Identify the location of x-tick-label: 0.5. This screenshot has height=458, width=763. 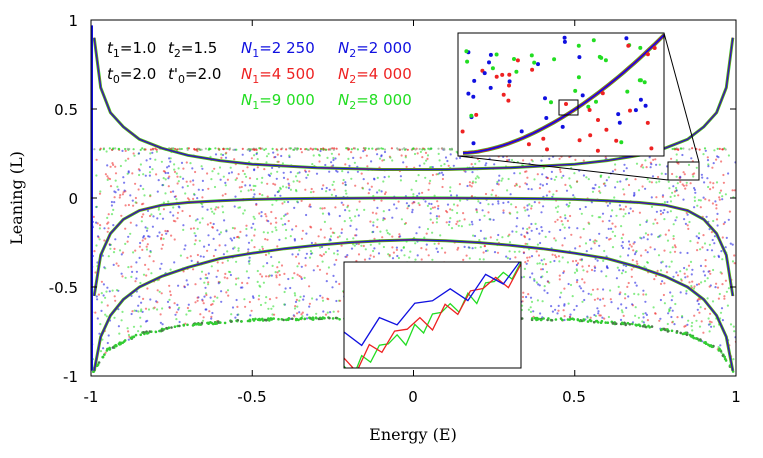
(574, 397).